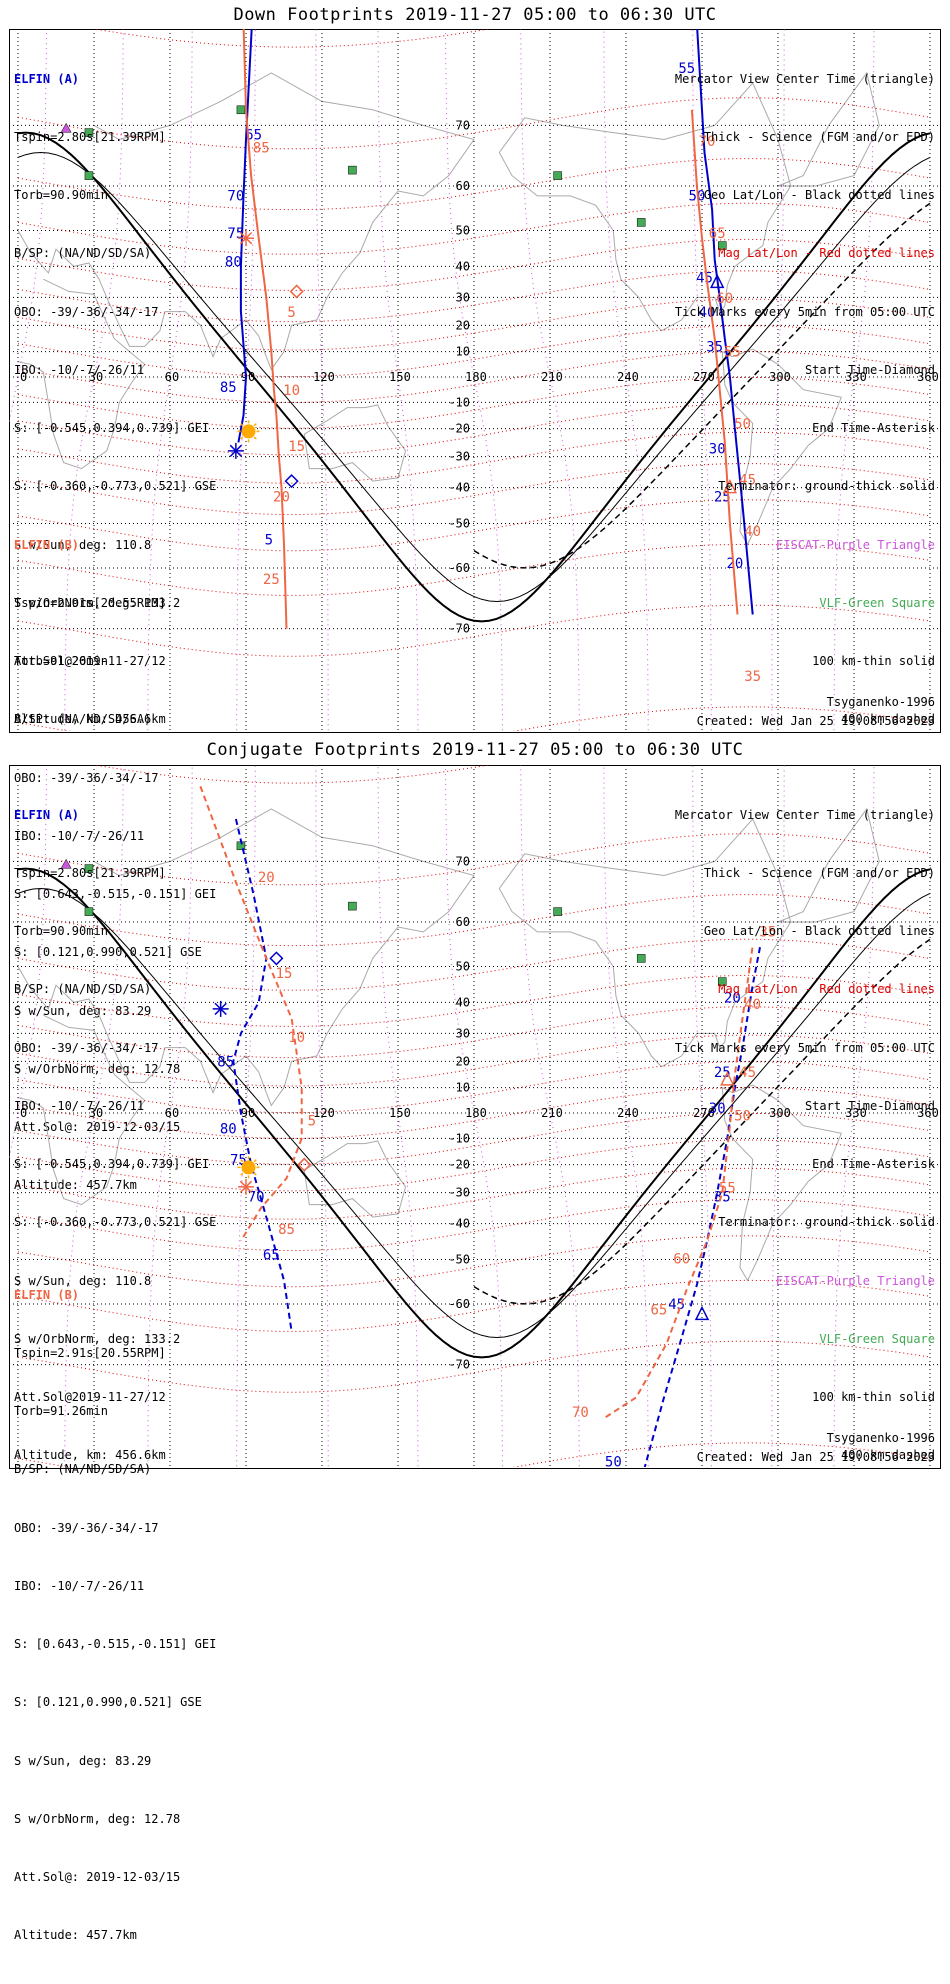  I want to click on lat-tick-label: -40, so click(459, 488).